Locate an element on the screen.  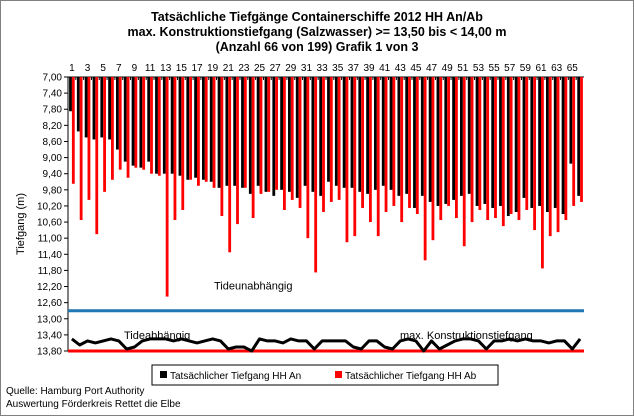
x-tick-label: 51 is located at coordinates (463, 68).